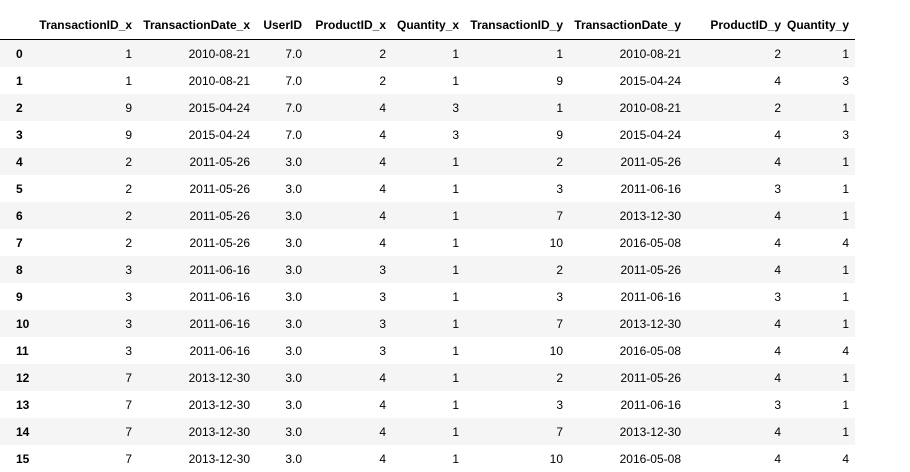  Describe the element at coordinates (622, 25) in the screenshot. I see `column-header: TransactionDate_y` at that location.